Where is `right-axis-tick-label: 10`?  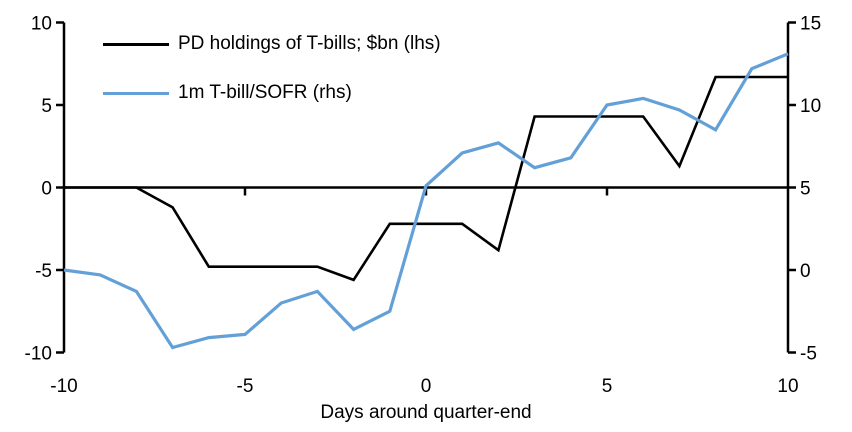 right-axis-tick-label: 10 is located at coordinates (810, 106).